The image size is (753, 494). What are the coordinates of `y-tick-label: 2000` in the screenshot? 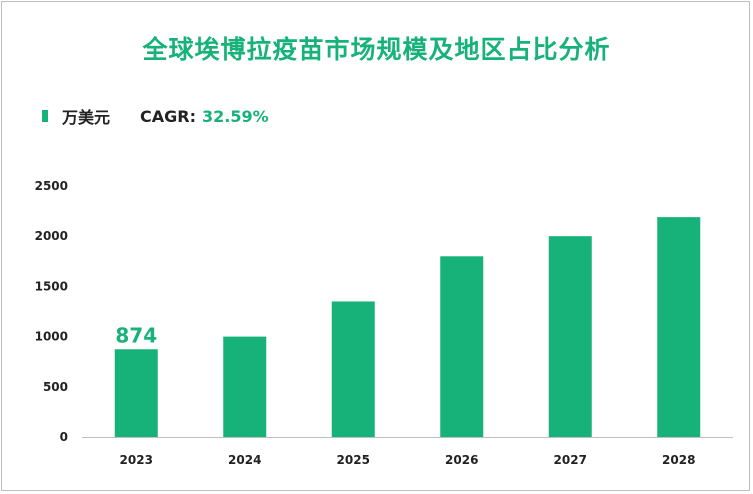 It's located at (51, 236).